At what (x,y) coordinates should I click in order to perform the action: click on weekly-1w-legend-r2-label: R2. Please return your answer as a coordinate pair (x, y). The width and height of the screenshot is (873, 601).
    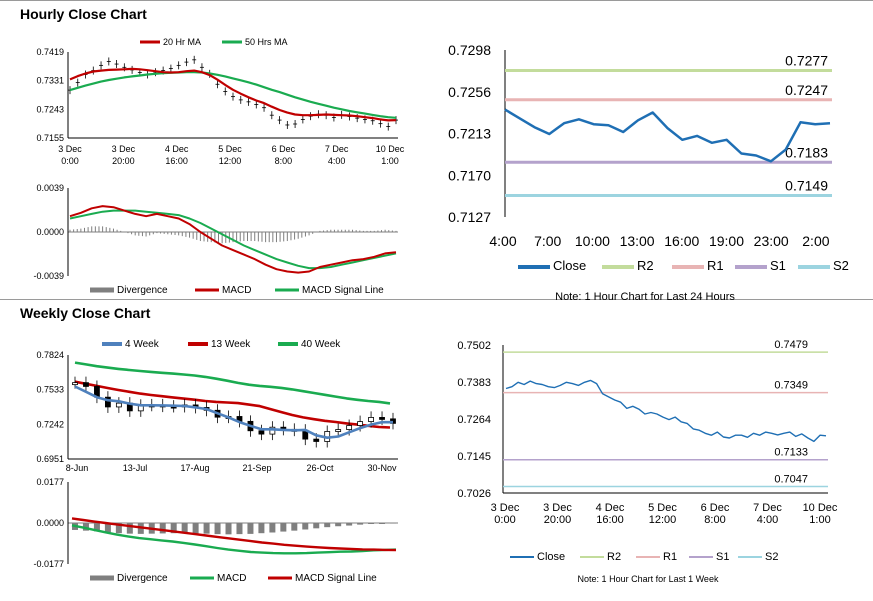
    Looking at the image, I should click on (614, 557).